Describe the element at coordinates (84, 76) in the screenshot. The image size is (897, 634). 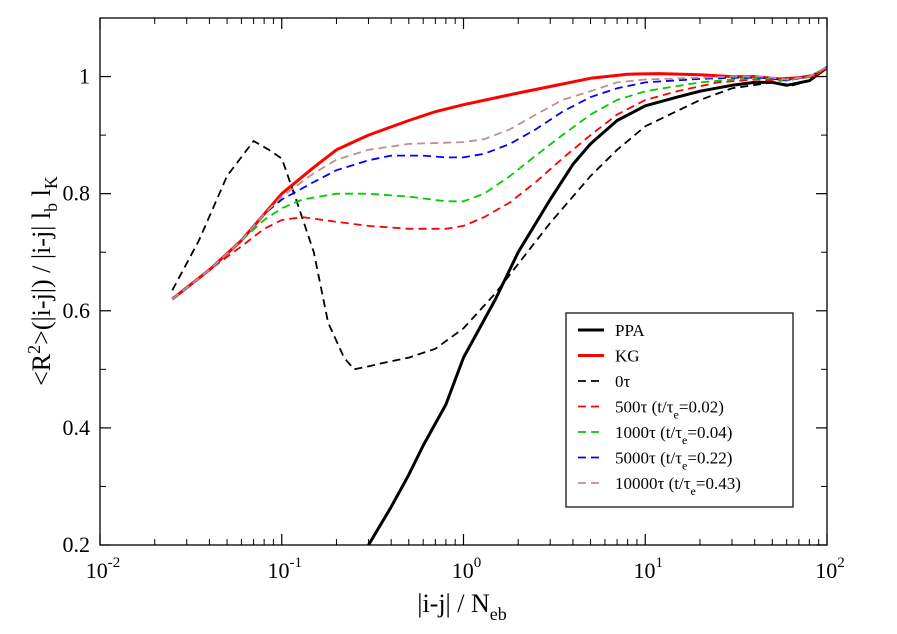
I see `y-tick-label: 1` at that location.